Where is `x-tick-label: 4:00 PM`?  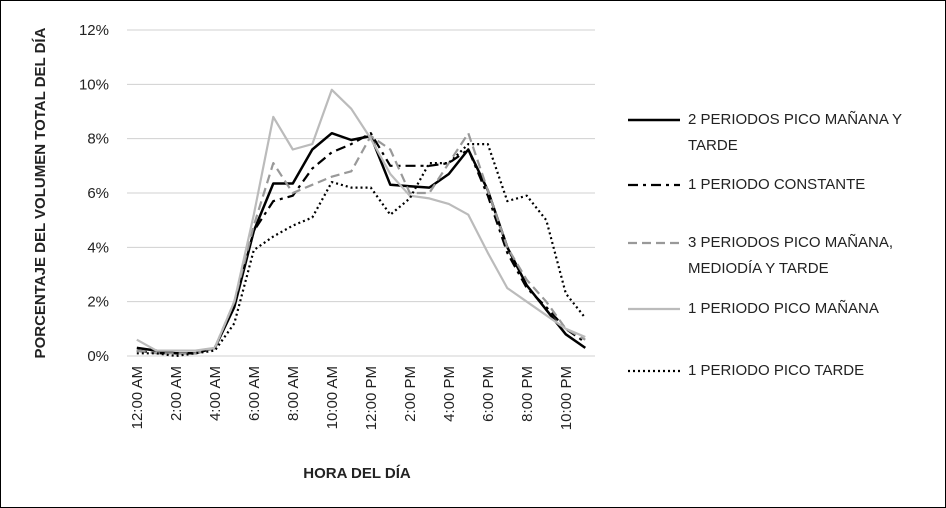 x-tick-label: 4:00 PM is located at coordinates (449, 394).